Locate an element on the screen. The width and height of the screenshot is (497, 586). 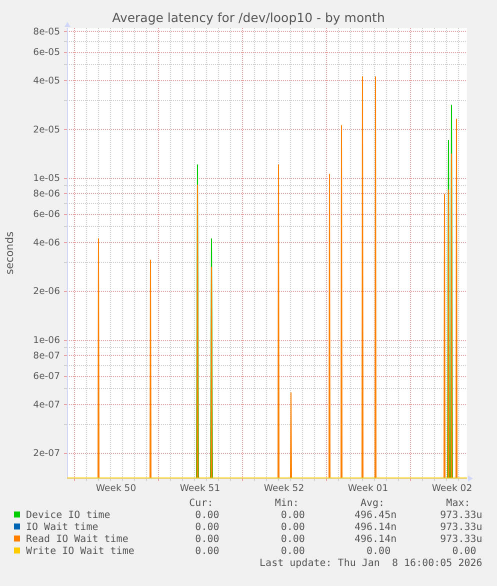
y-tick-label: 4e-05 is located at coordinates (46, 80).